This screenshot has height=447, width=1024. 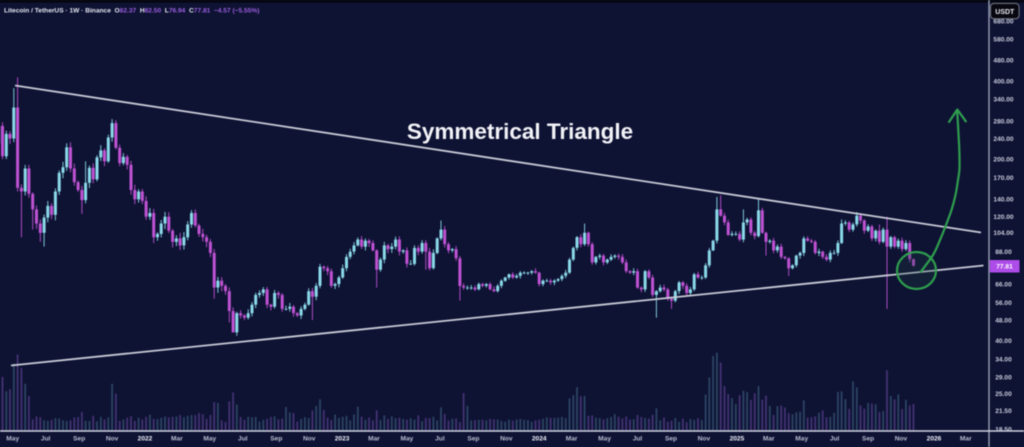 What do you see at coordinates (1003, 303) in the screenshot?
I see `svg-text: 56.00` at bounding box center [1003, 303].